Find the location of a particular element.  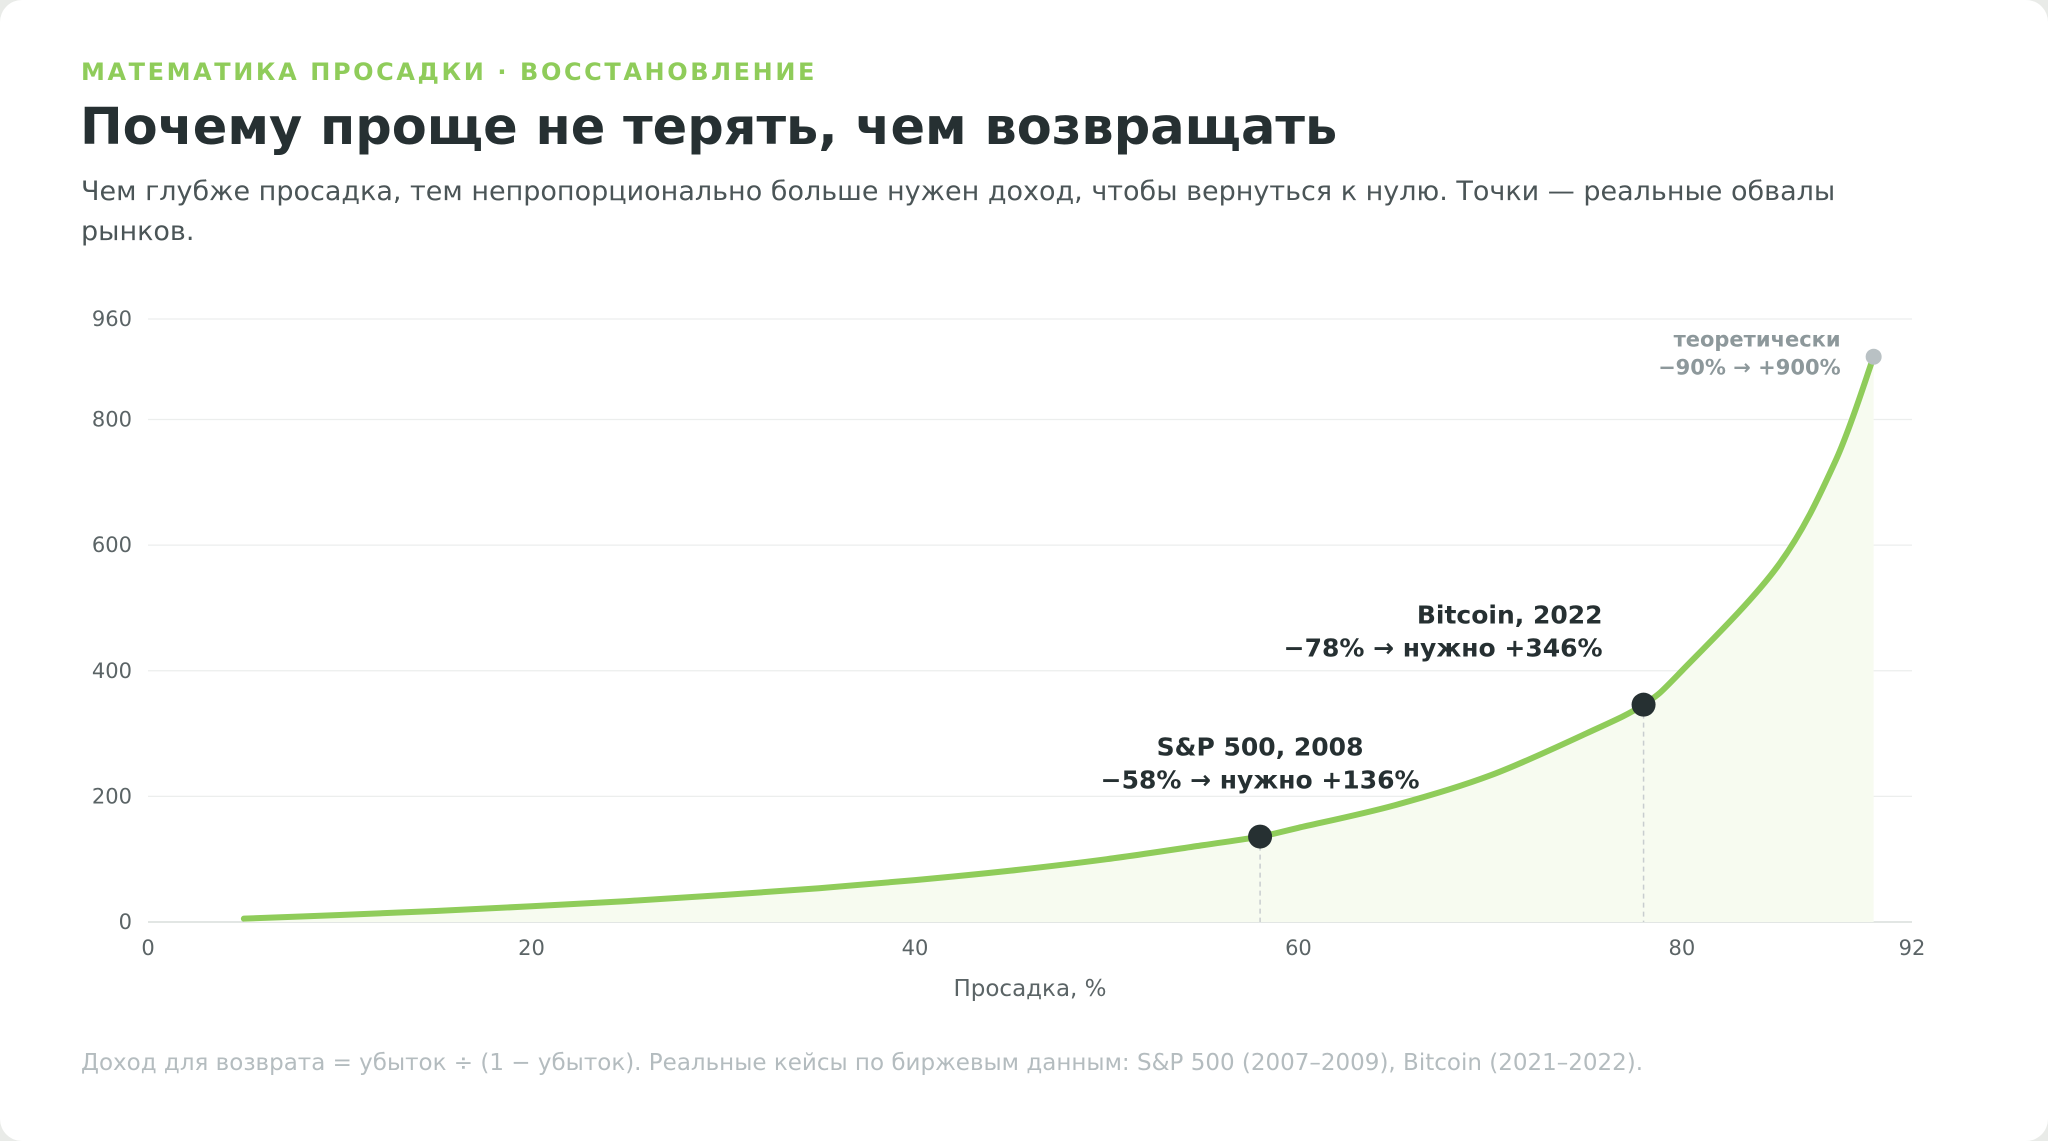

y-tick-label: 0 is located at coordinates (125, 922).